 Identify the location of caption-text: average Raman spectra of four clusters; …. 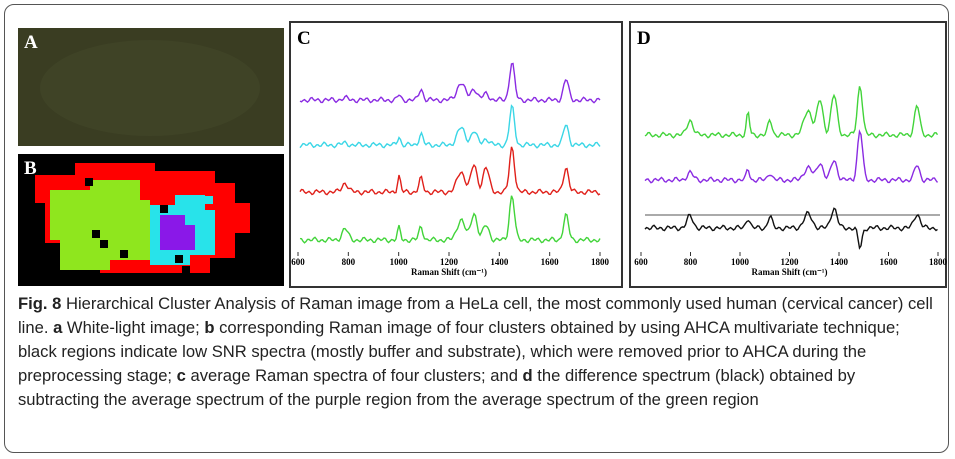
(354, 375).